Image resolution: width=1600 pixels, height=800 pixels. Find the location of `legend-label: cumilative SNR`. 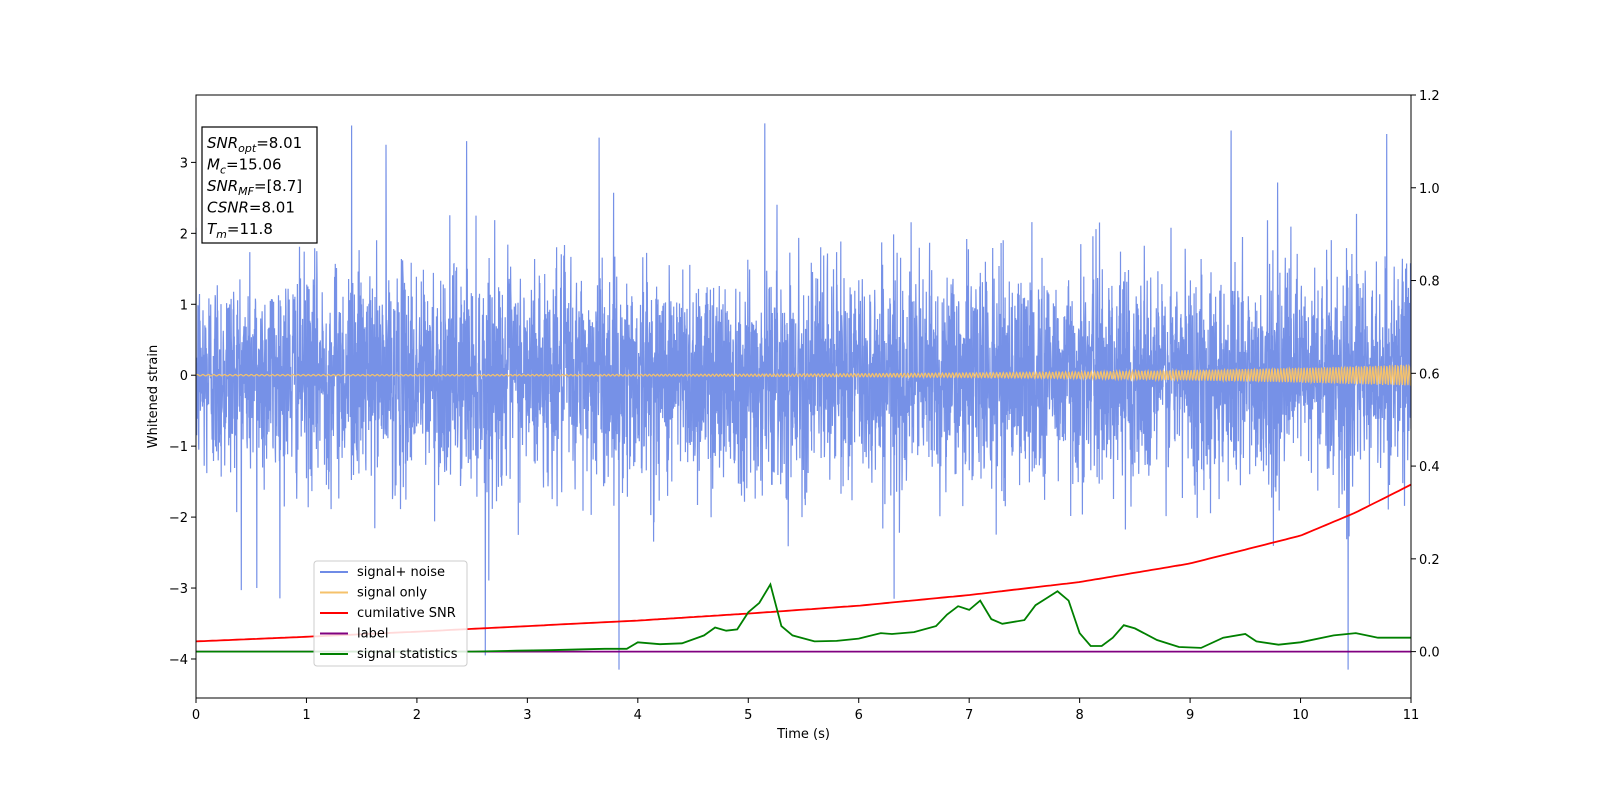

legend-label: cumilative SNR is located at coordinates (406, 613).